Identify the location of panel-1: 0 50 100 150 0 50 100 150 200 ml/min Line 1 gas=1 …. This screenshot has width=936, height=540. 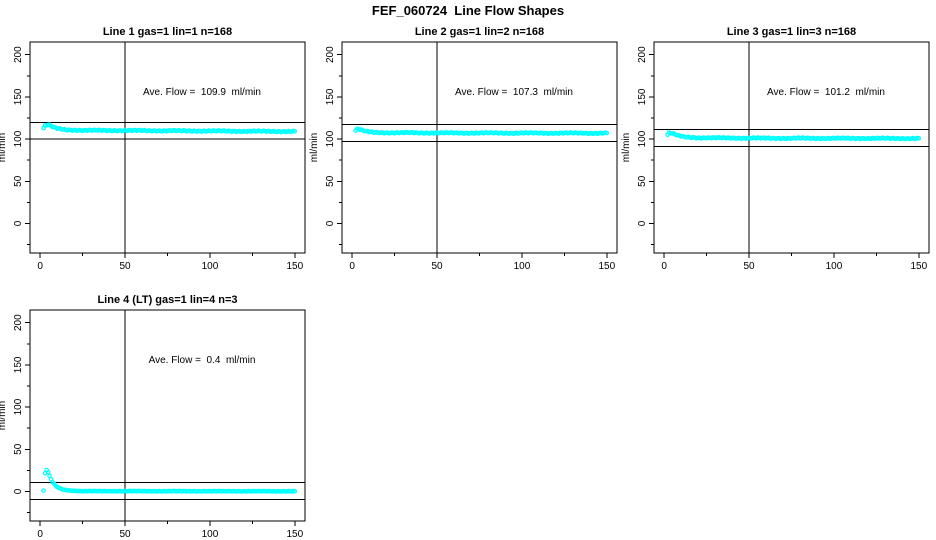
(153, 149).